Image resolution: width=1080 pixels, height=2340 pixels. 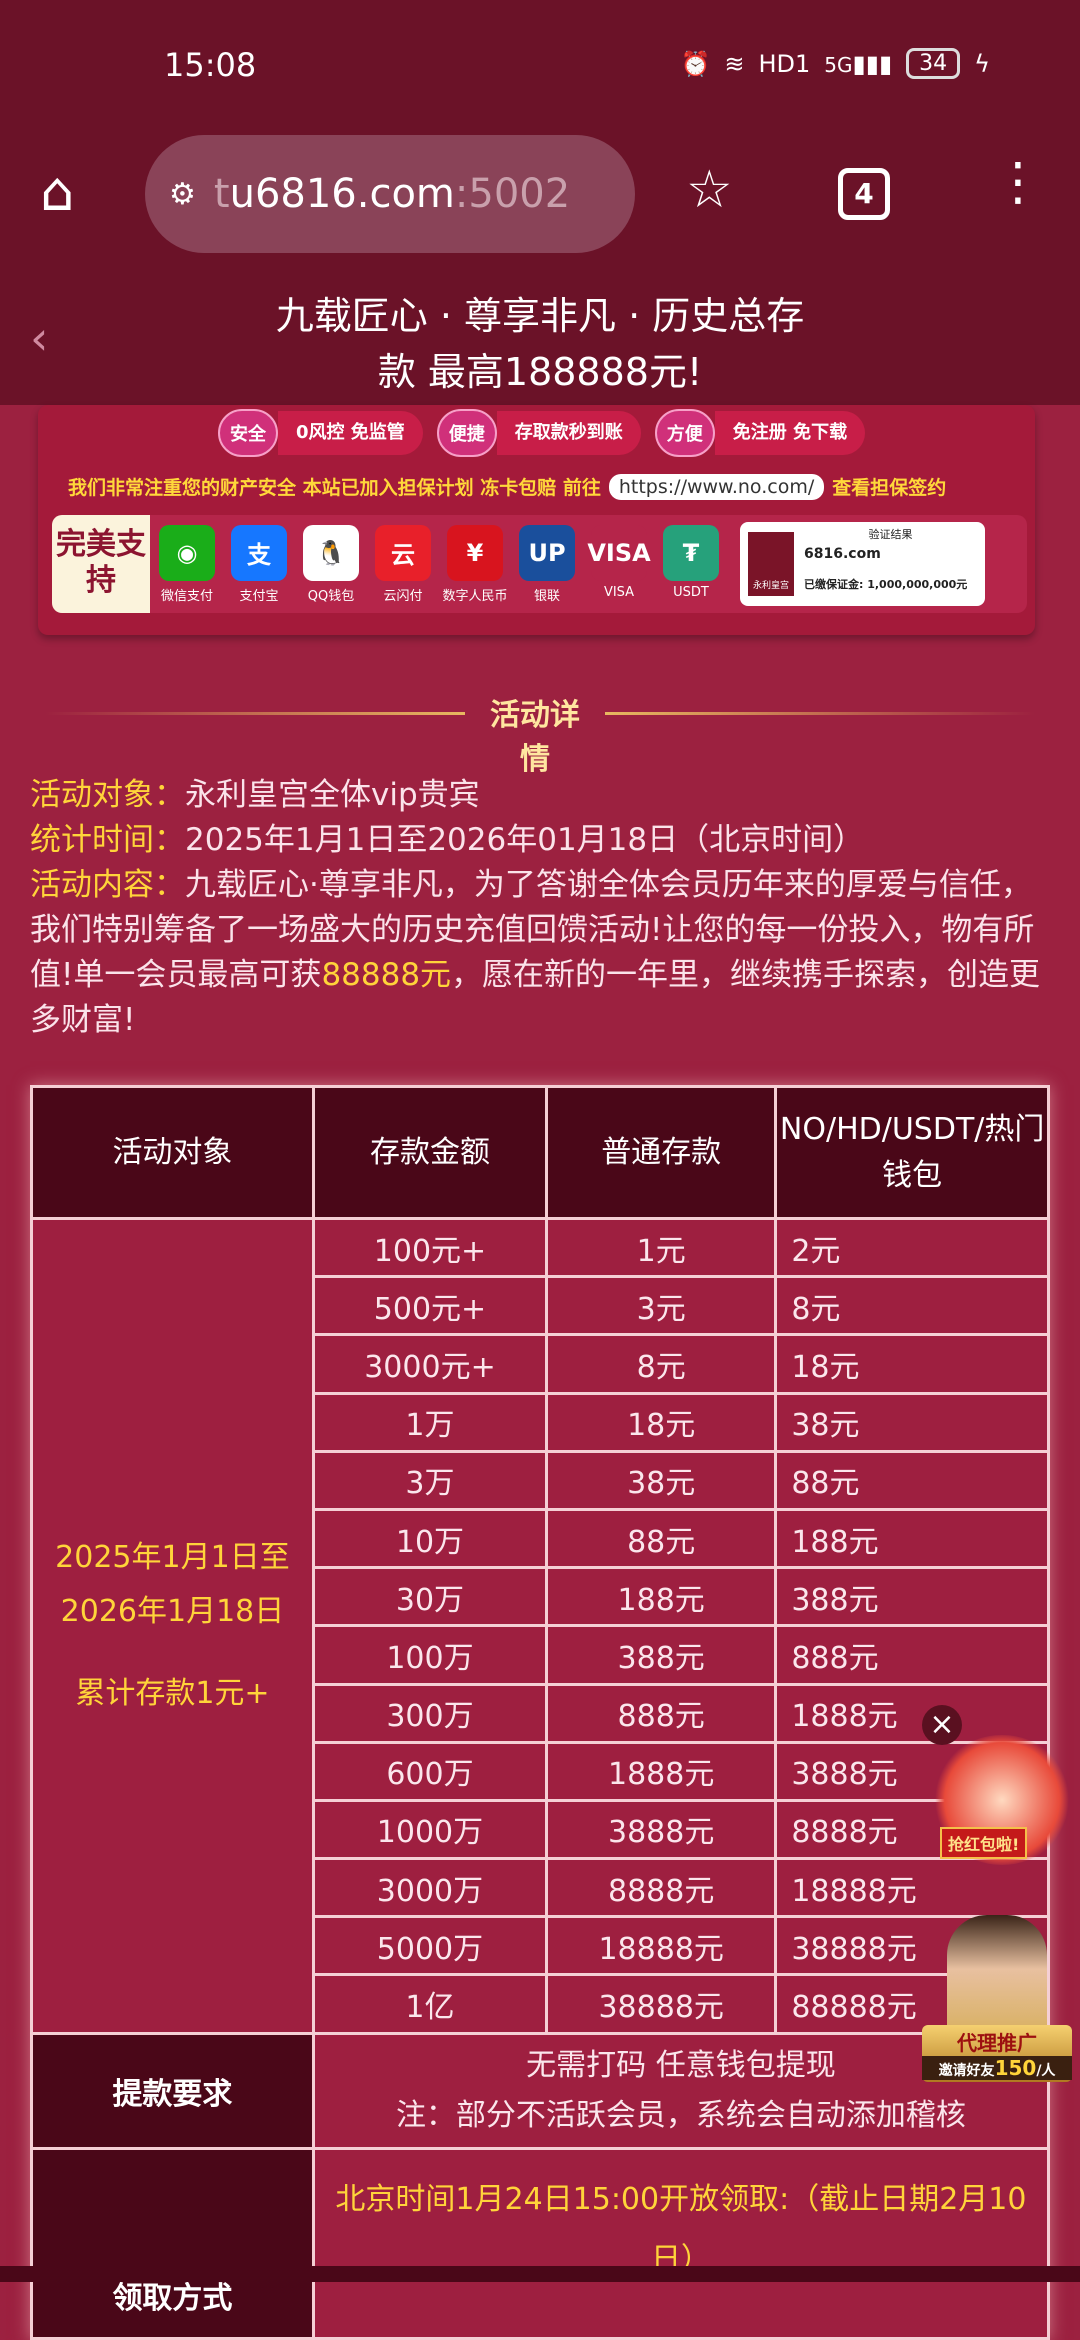 What do you see at coordinates (942, 1725) in the screenshot?
I see `close-icon: ×` at bounding box center [942, 1725].